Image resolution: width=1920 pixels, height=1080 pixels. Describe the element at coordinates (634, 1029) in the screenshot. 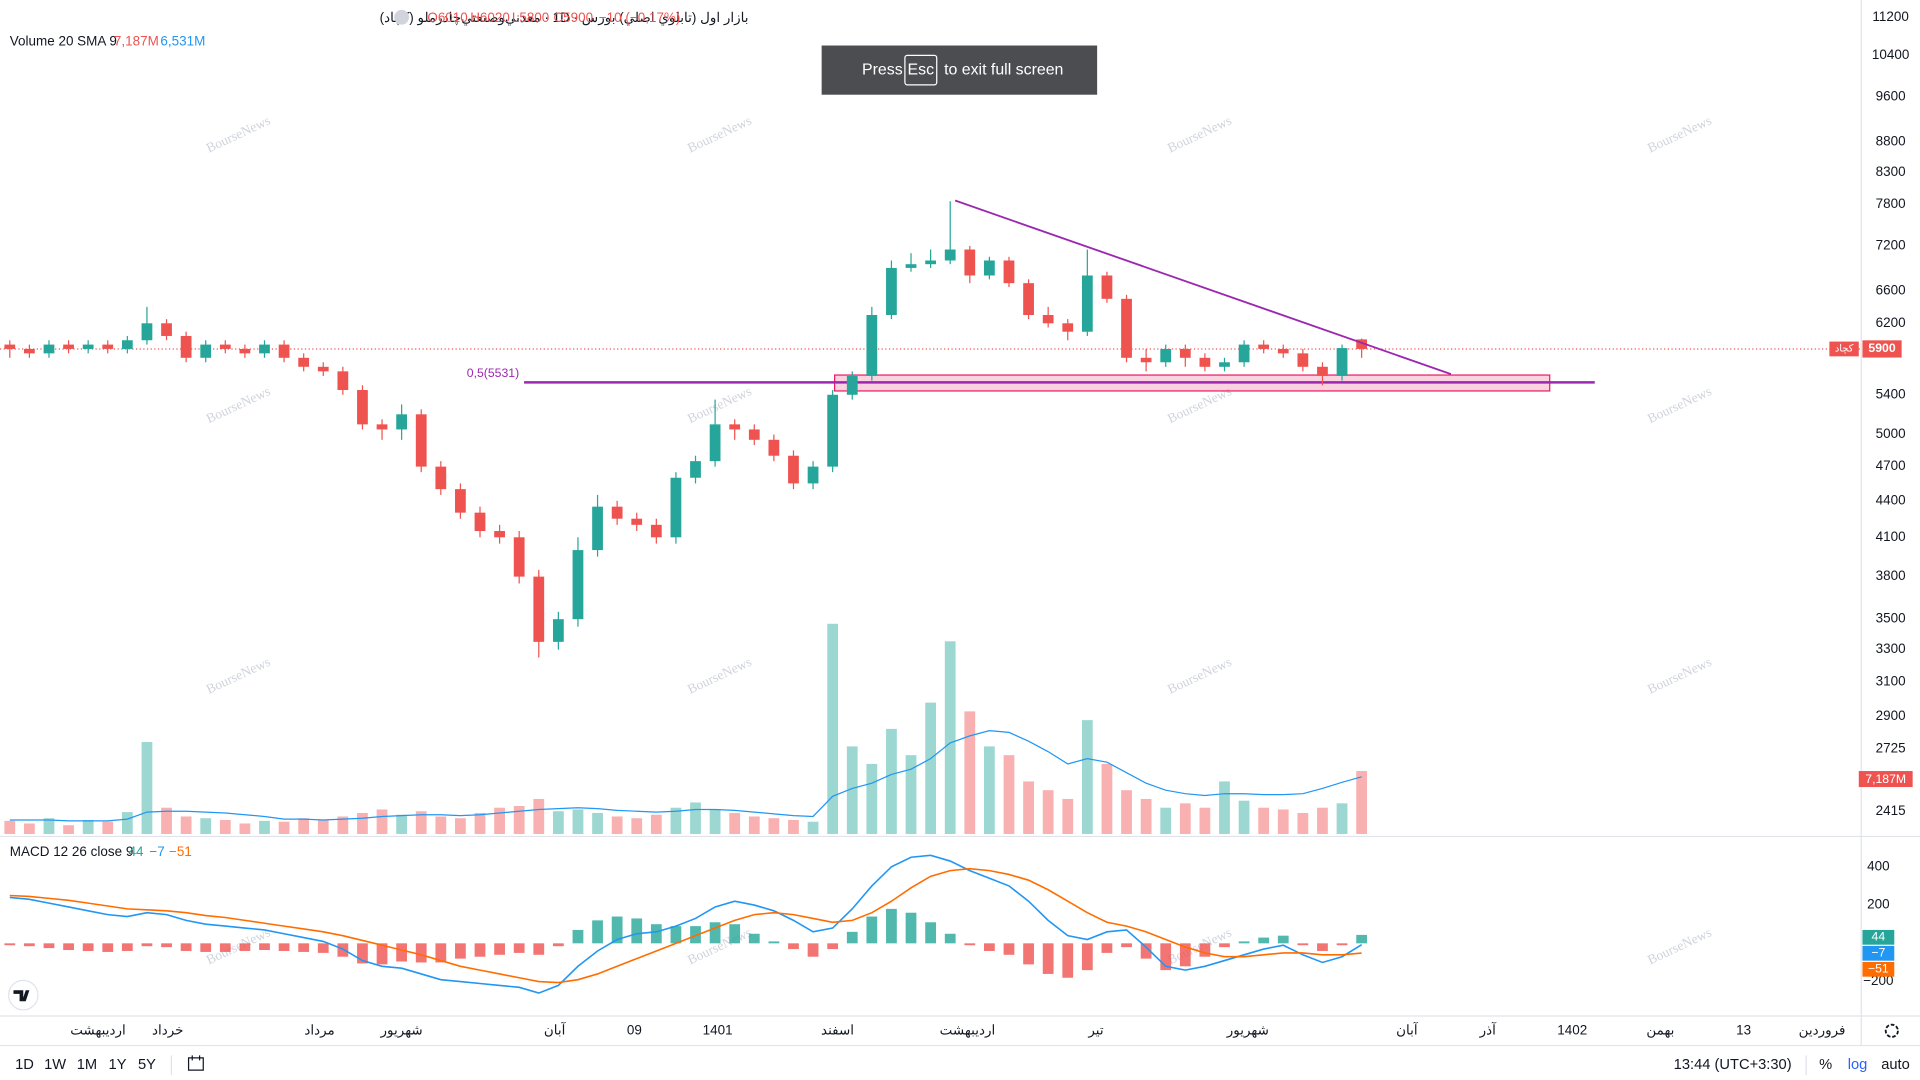

I see `x-tick-label: 09` at that location.